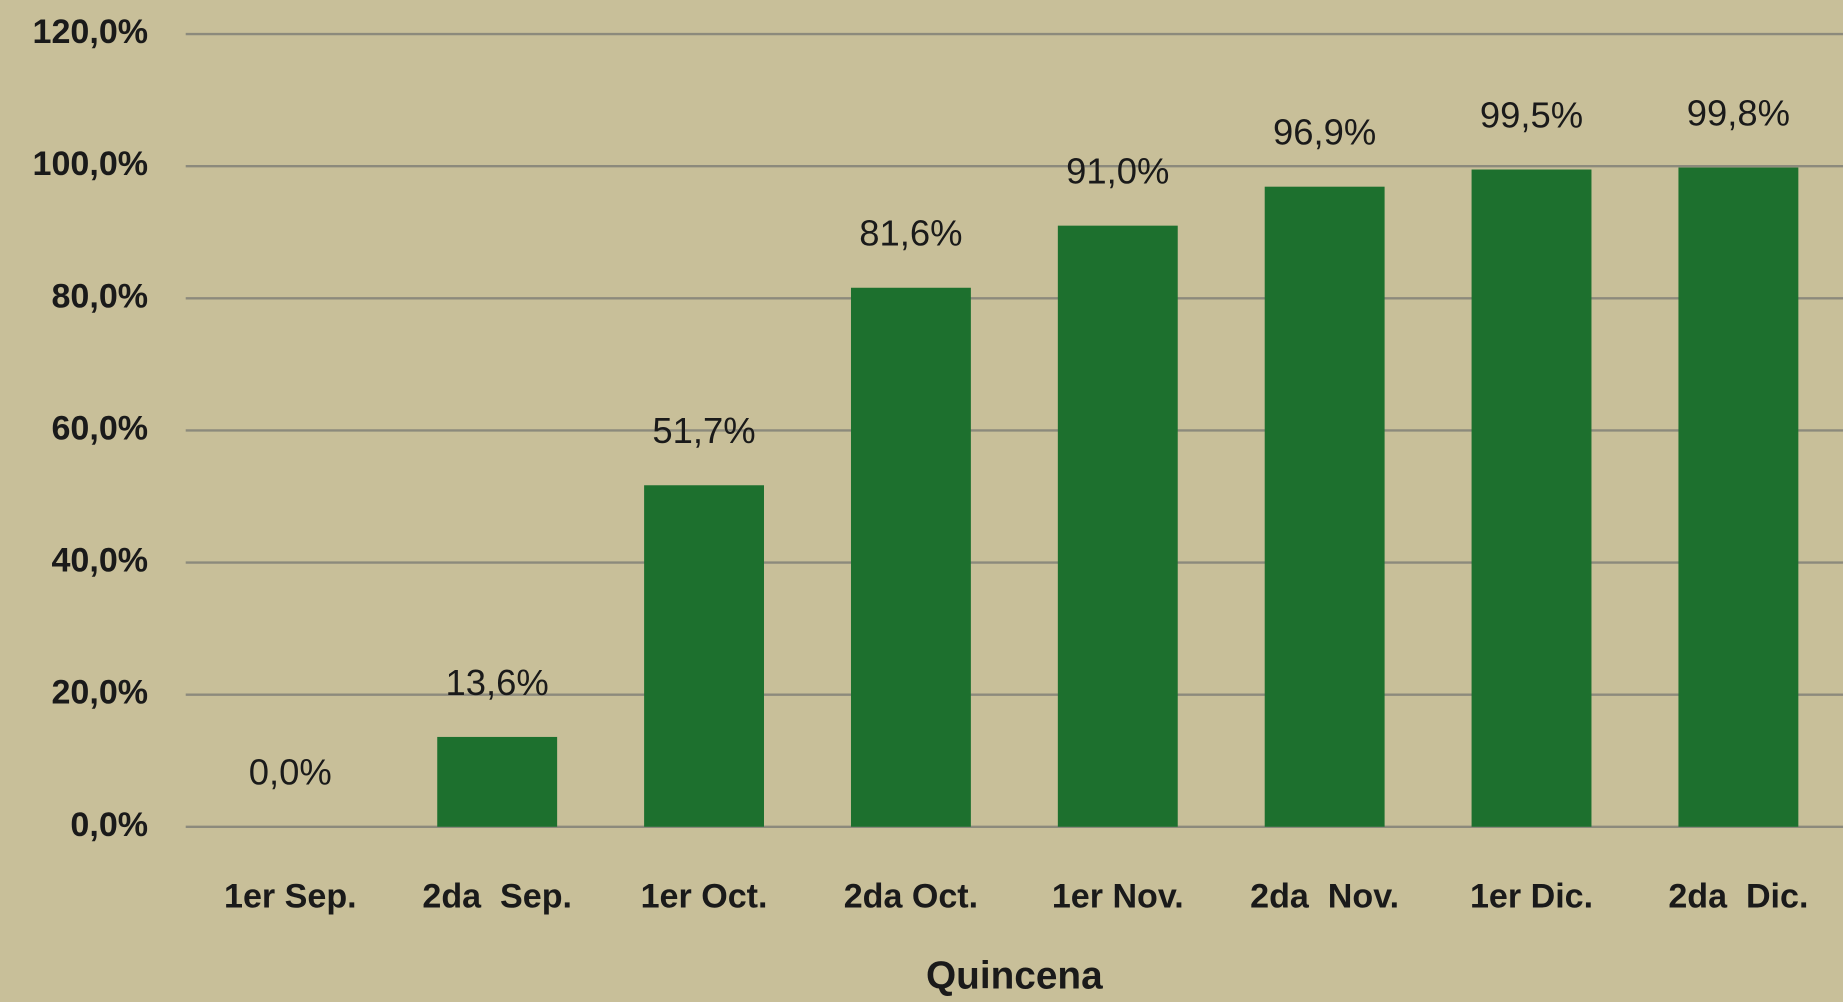 This screenshot has height=1002, width=1843. I want to click on x-tick-label: 2da Oct., so click(911, 897).